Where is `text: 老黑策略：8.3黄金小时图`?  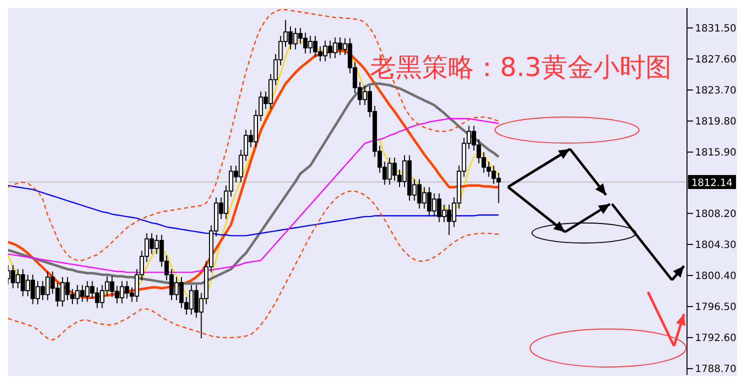 text: 老黑策略：8.3黄金小时图 is located at coordinates (521, 68).